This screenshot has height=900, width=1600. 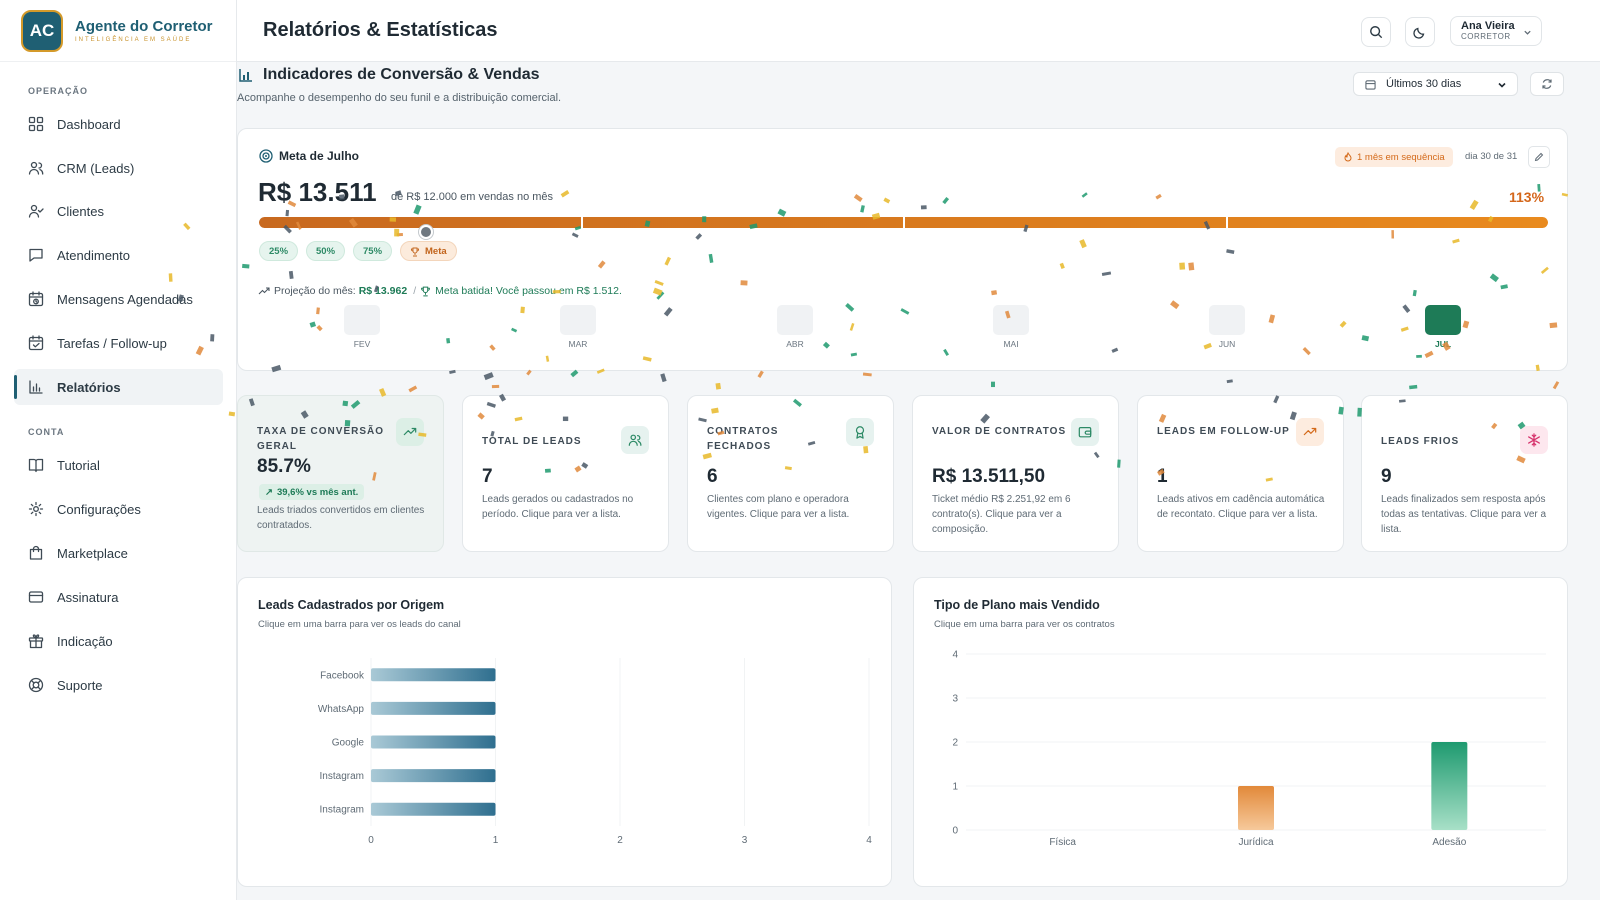 I want to click on kpi-value: 9, so click(x=1386, y=476).